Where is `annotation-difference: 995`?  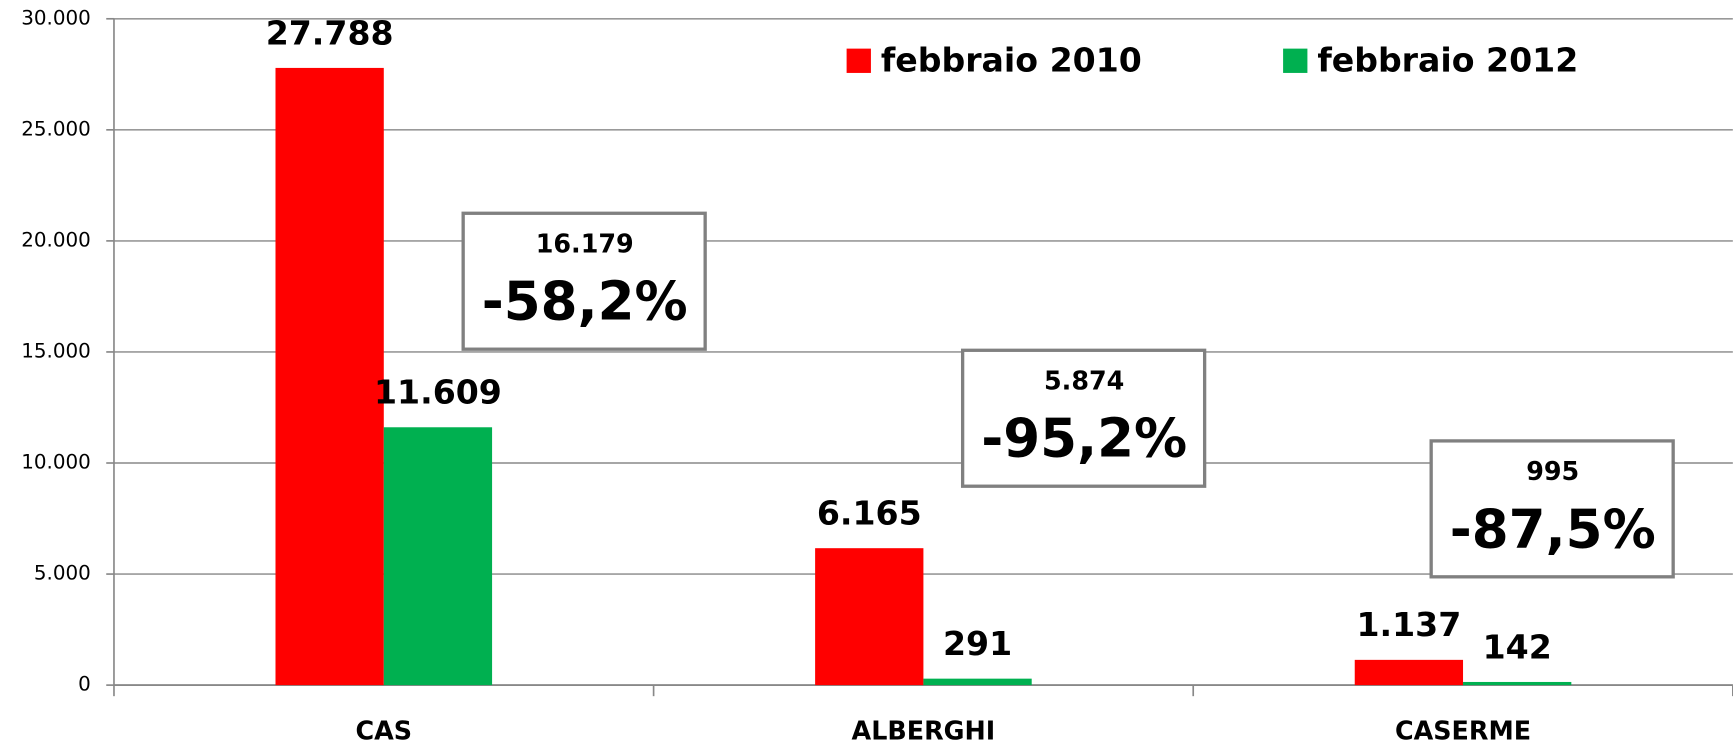
annotation-difference: 995 is located at coordinates (1552, 471).